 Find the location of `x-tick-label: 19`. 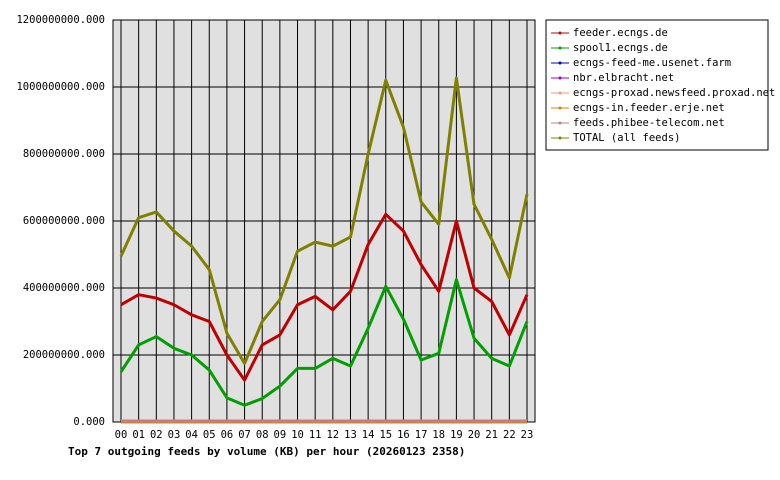

x-tick-label: 19 is located at coordinates (456, 435).